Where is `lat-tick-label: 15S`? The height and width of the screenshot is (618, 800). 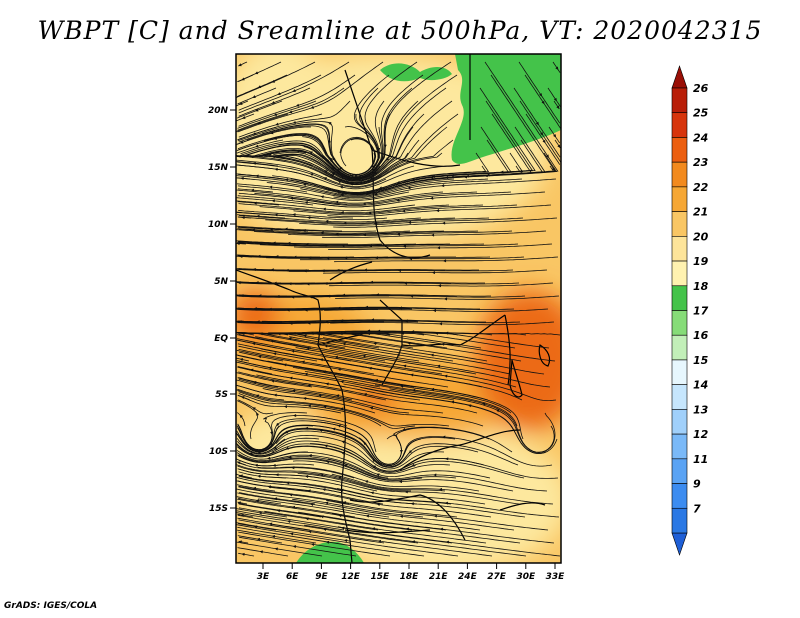 lat-tick-label: 15S is located at coordinates (218, 509).